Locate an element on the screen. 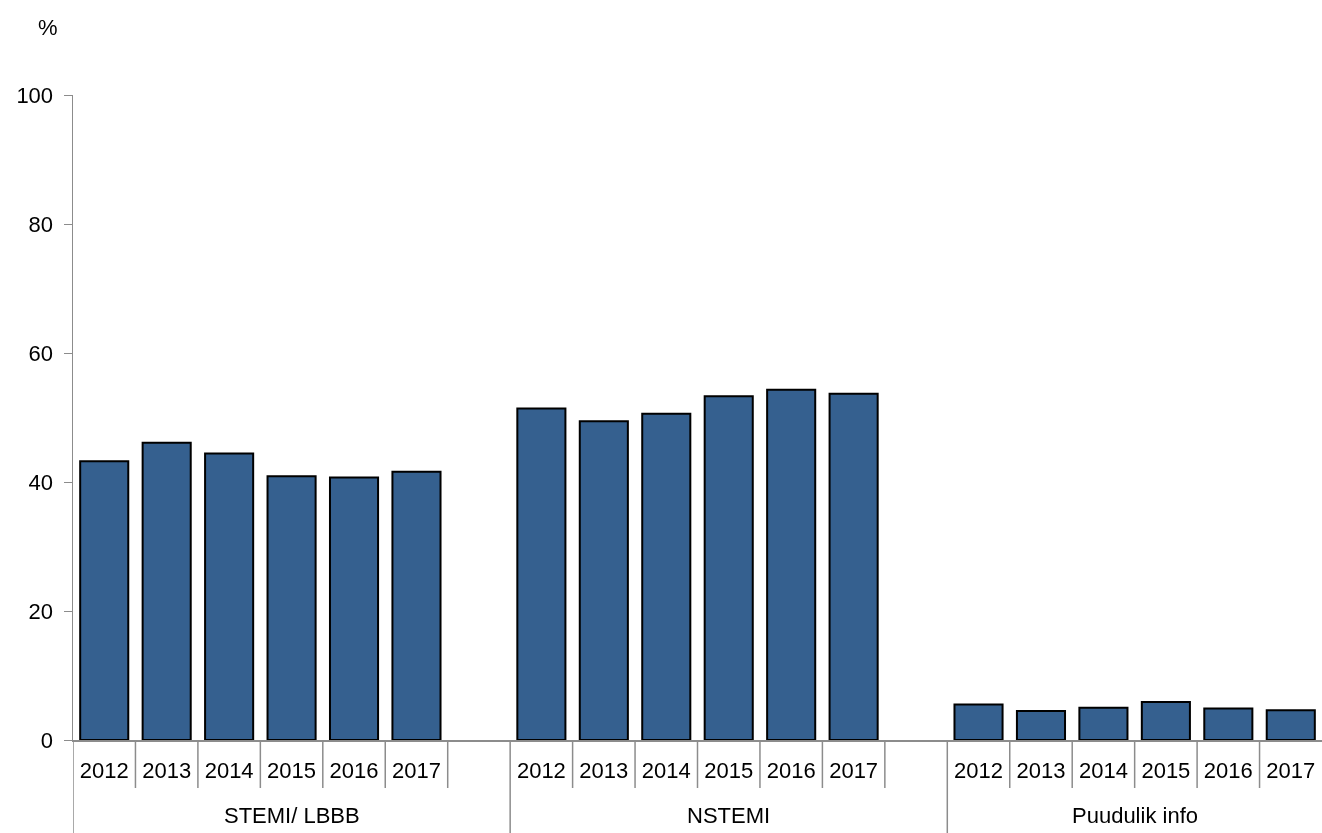  text: STEMI/ LBBB is located at coordinates (292, 815).